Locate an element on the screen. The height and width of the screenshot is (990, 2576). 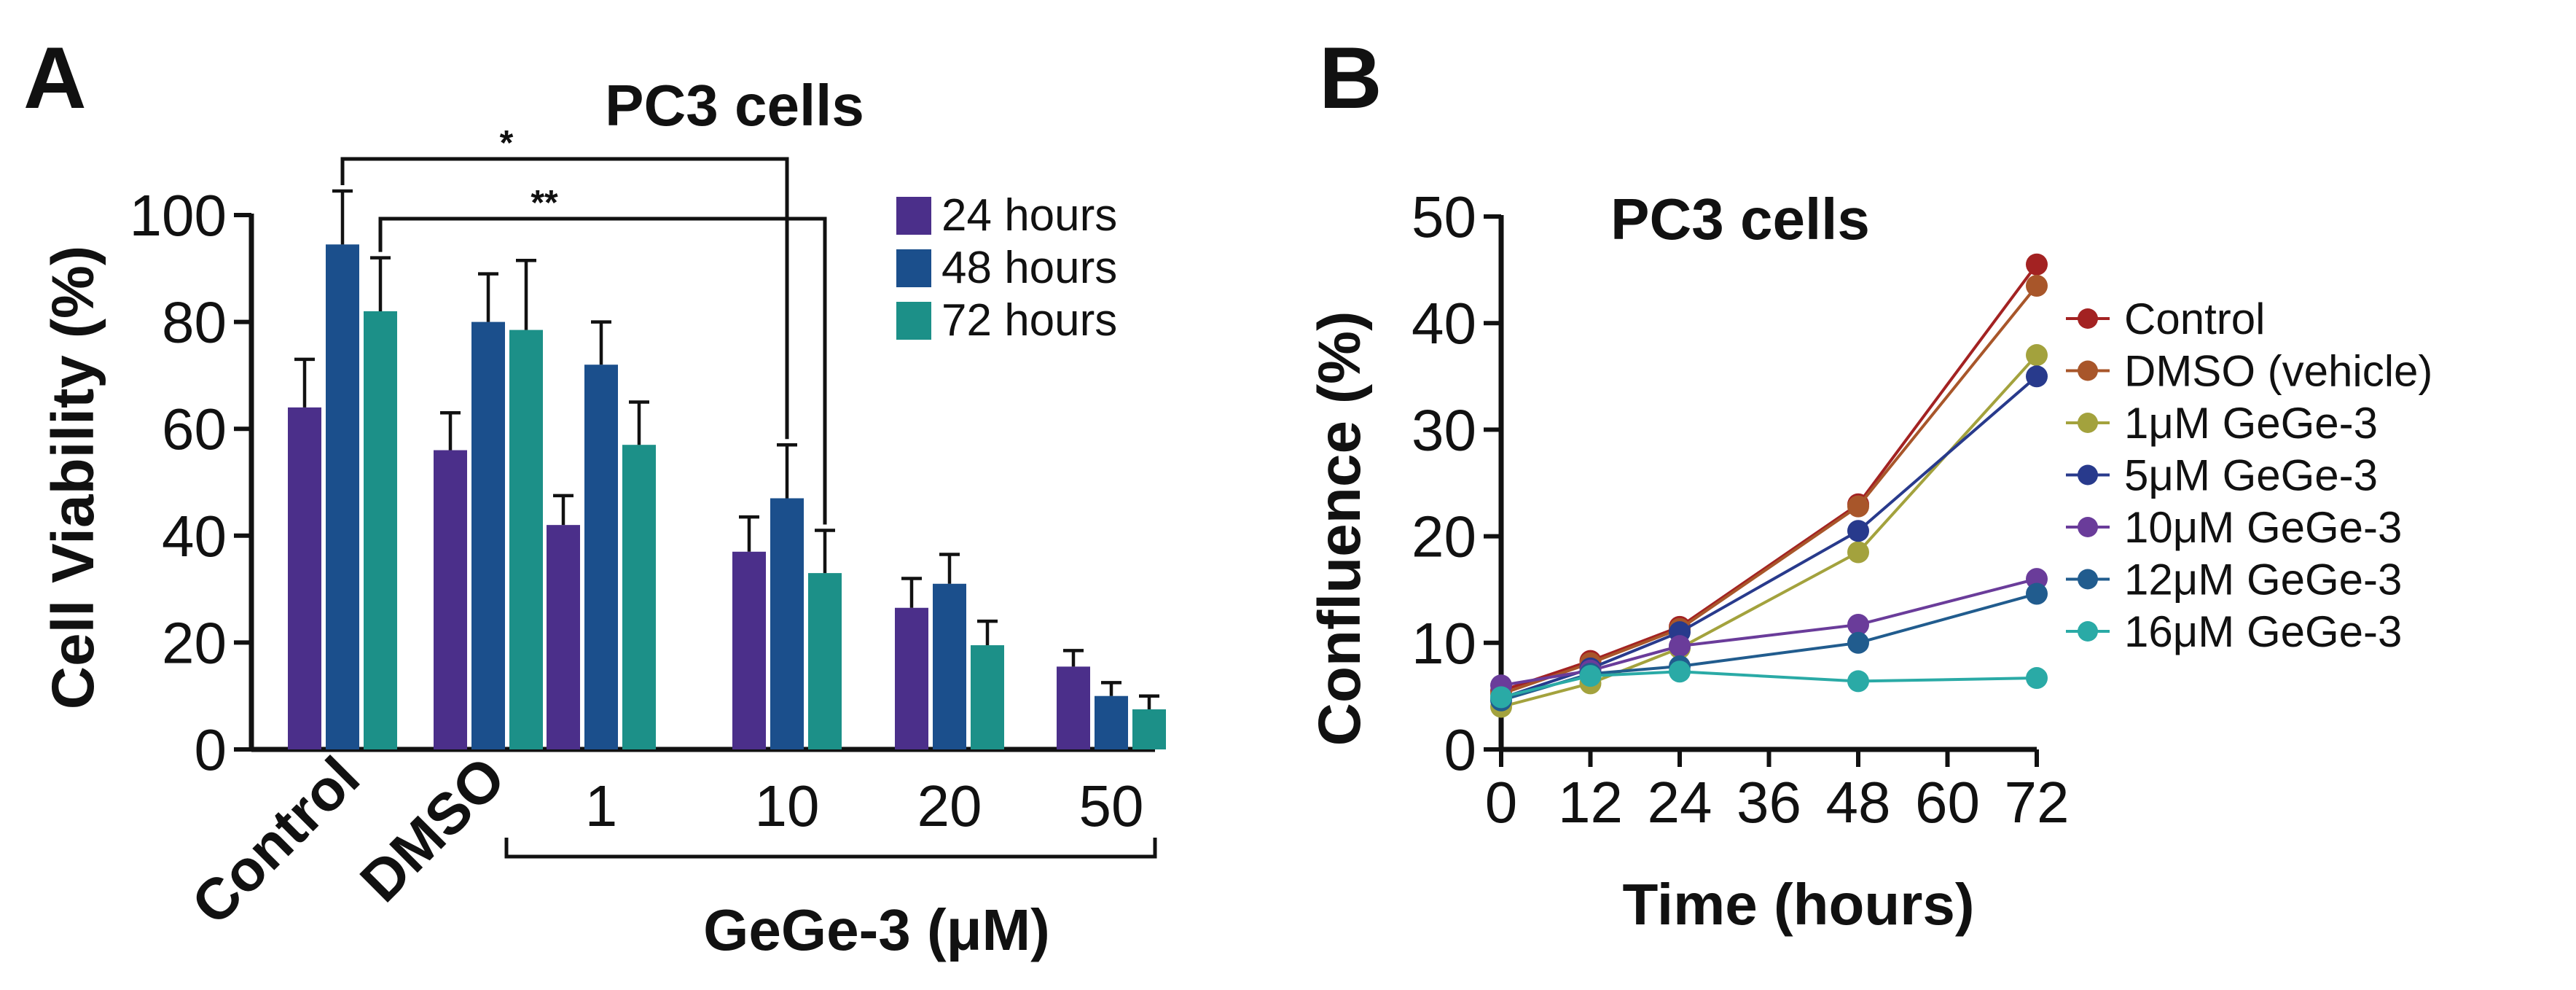
panel-b-legend-label: Control is located at coordinates (2194, 319).